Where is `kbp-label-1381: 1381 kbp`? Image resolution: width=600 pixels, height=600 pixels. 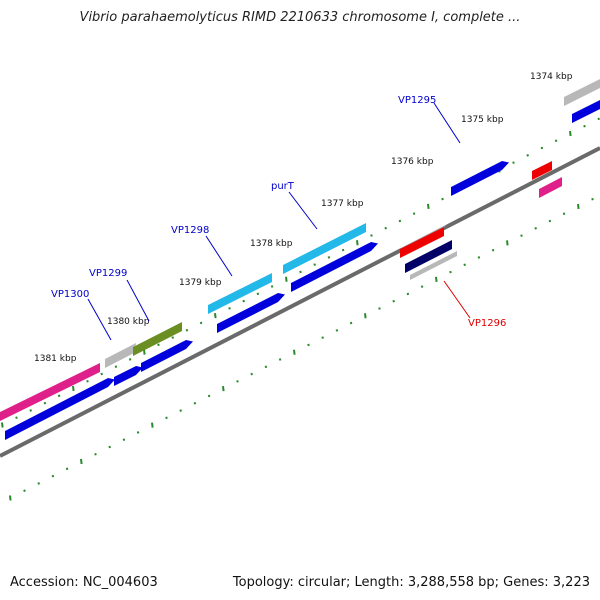
kbp-label-1381: 1381 kbp is located at coordinates (55, 359).